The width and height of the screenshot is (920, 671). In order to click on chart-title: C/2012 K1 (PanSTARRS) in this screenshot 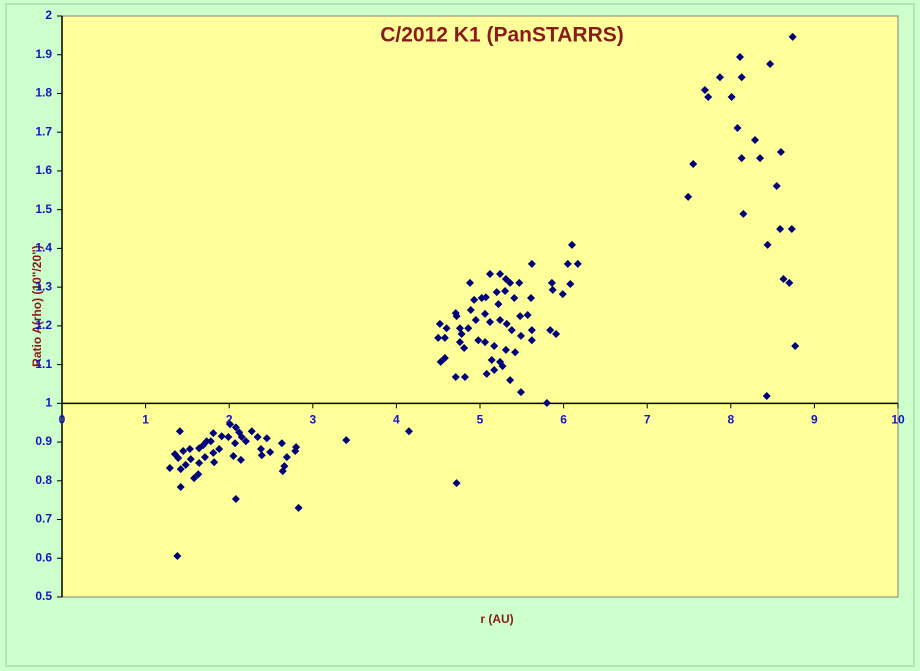, I will do `click(502, 35)`.